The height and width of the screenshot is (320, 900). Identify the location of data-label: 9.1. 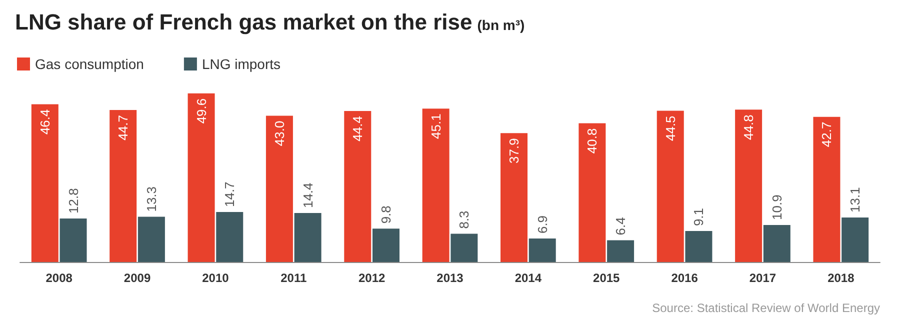
(698, 217).